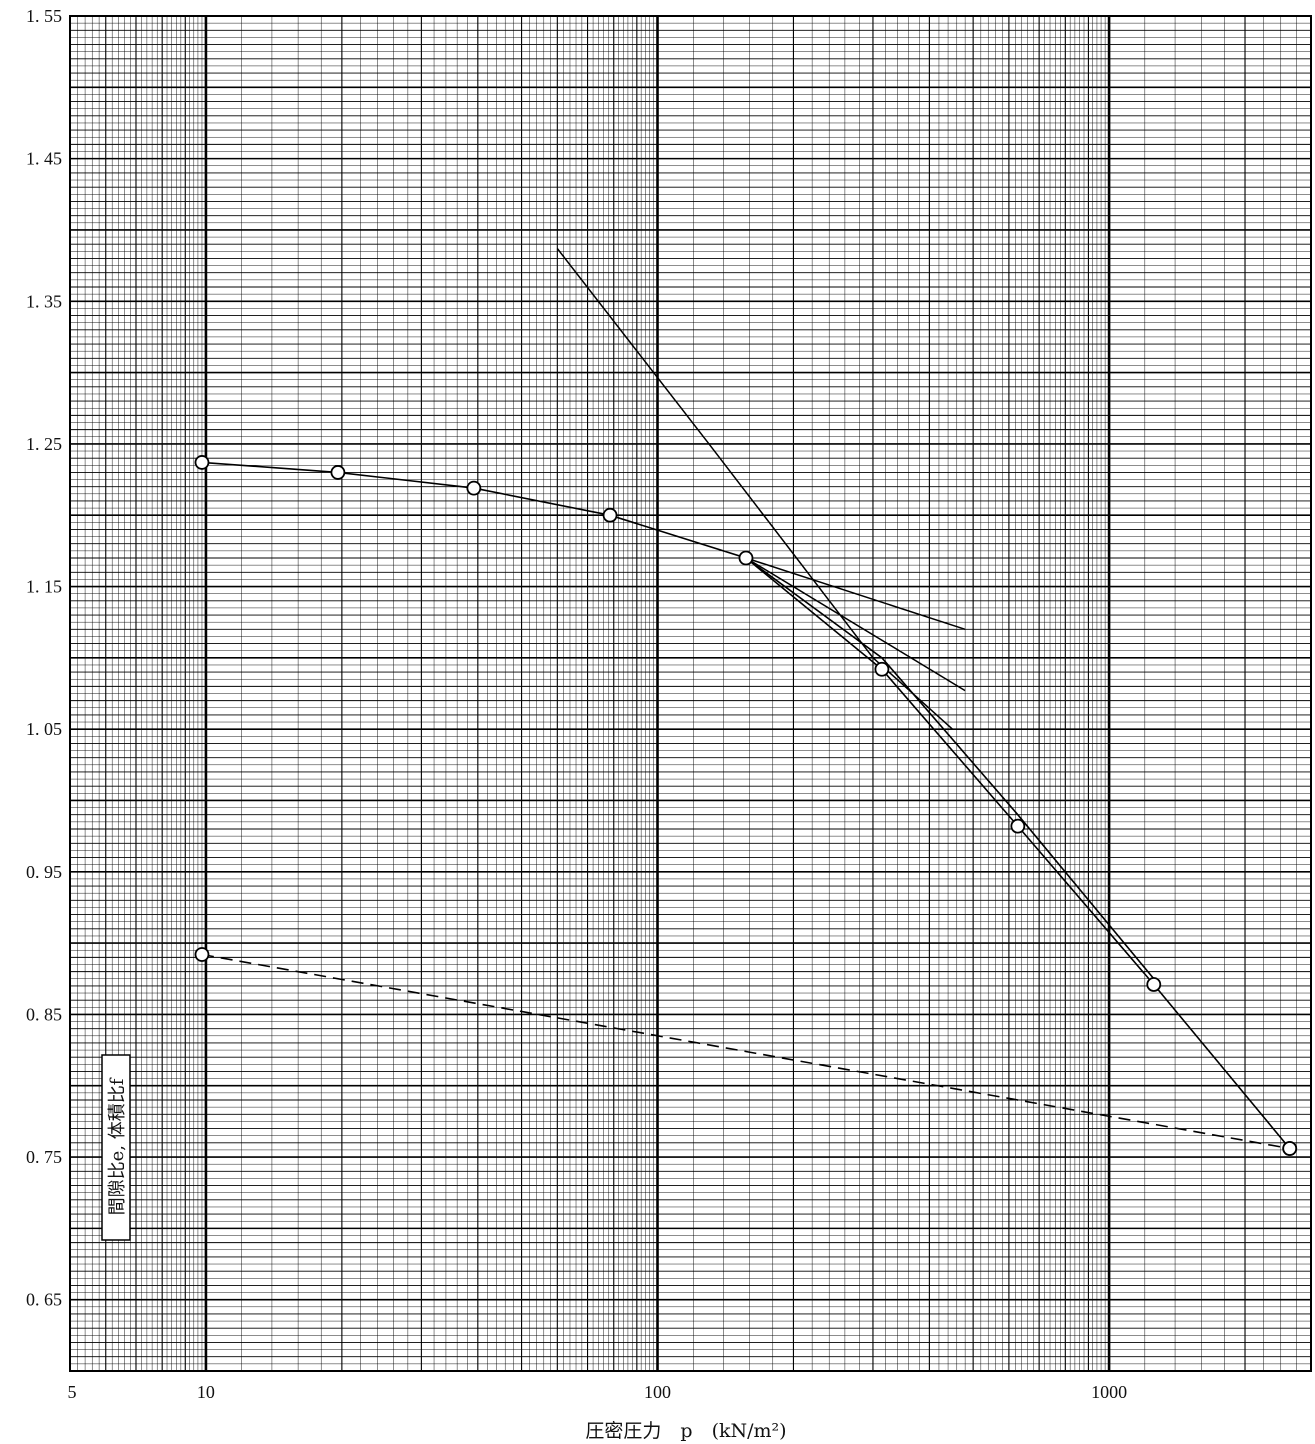  I want to click on y-tick-label: 0. 85, so click(44, 1014).